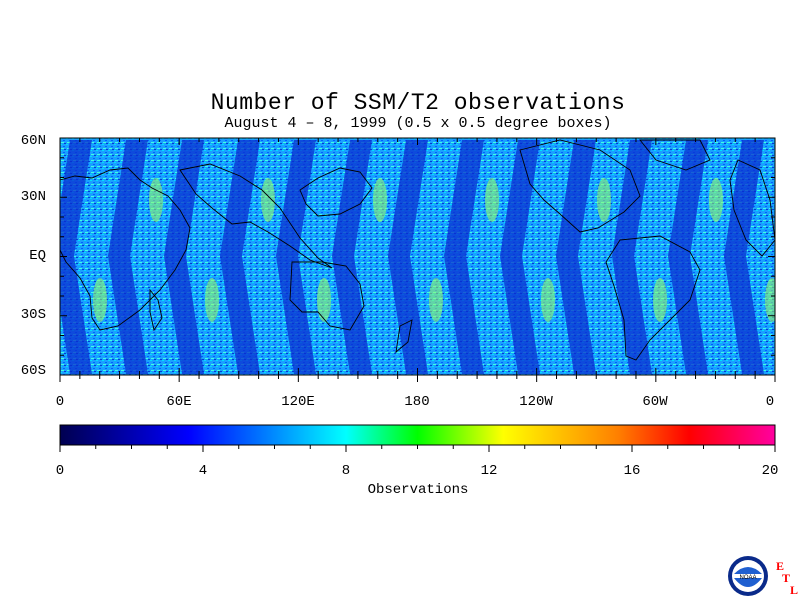 This screenshot has width=800, height=600. Describe the element at coordinates (632, 471) in the screenshot. I see `colorbar-tick-label: 16` at that location.